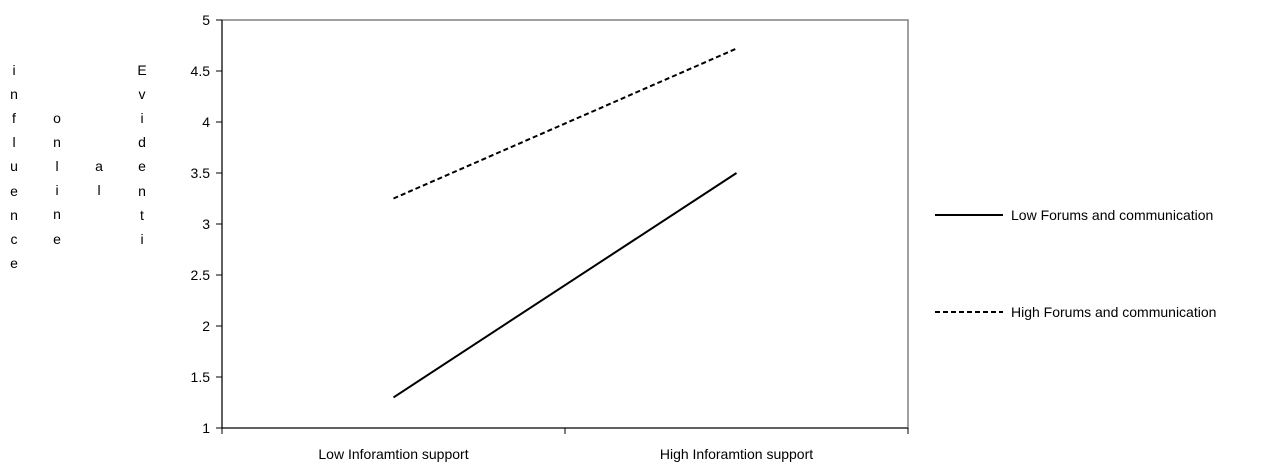 Image resolution: width=1279 pixels, height=468 pixels. I want to click on y-tick-label: 4.5, so click(201, 71).